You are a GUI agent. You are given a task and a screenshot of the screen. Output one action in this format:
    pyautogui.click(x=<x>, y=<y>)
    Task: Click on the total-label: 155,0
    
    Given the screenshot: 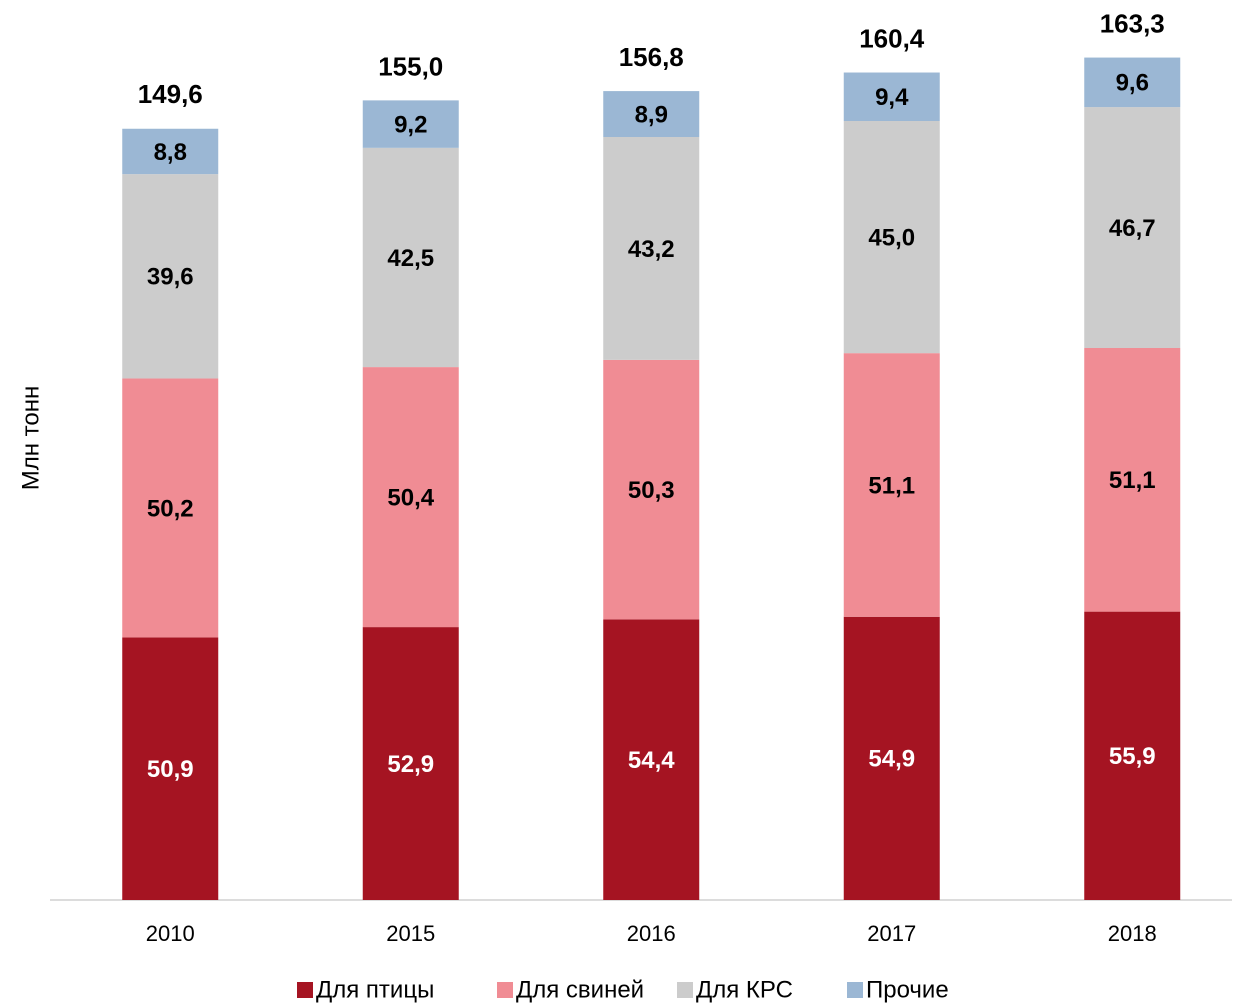 What is the action you would take?
    pyautogui.click(x=410, y=66)
    